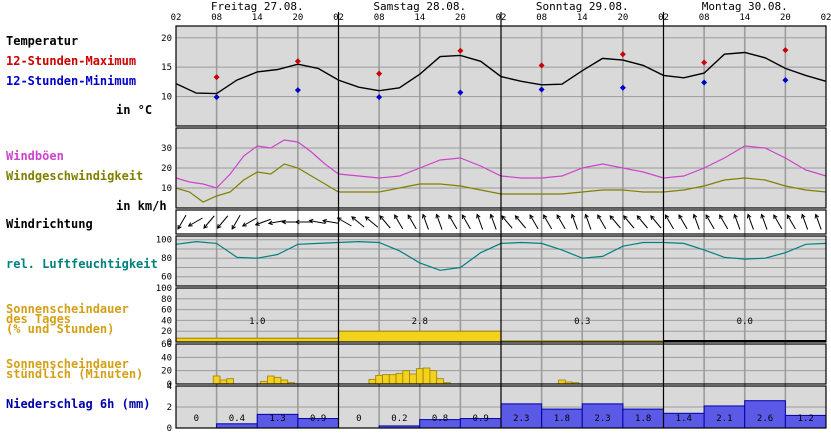  Describe the element at coordinates (521, 419) in the screenshot. I see `precipitation-value: 2.3` at that location.